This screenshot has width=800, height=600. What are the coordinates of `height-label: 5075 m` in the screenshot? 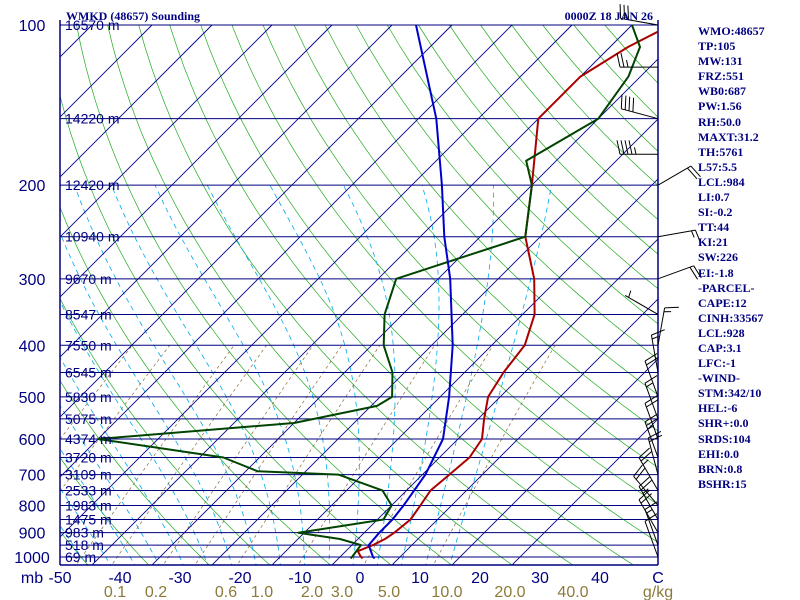 It's located at (88, 419).